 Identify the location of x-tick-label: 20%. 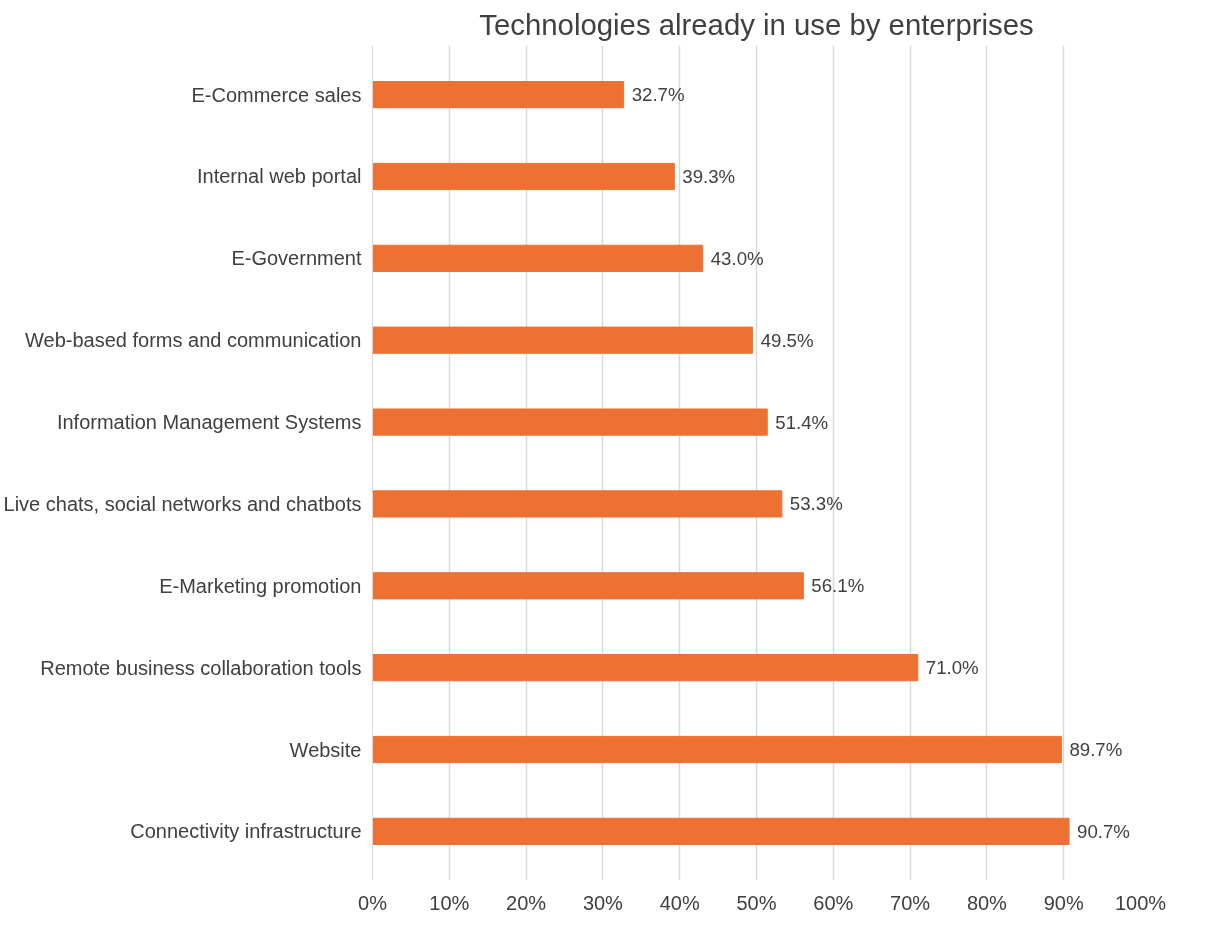
(526, 902).